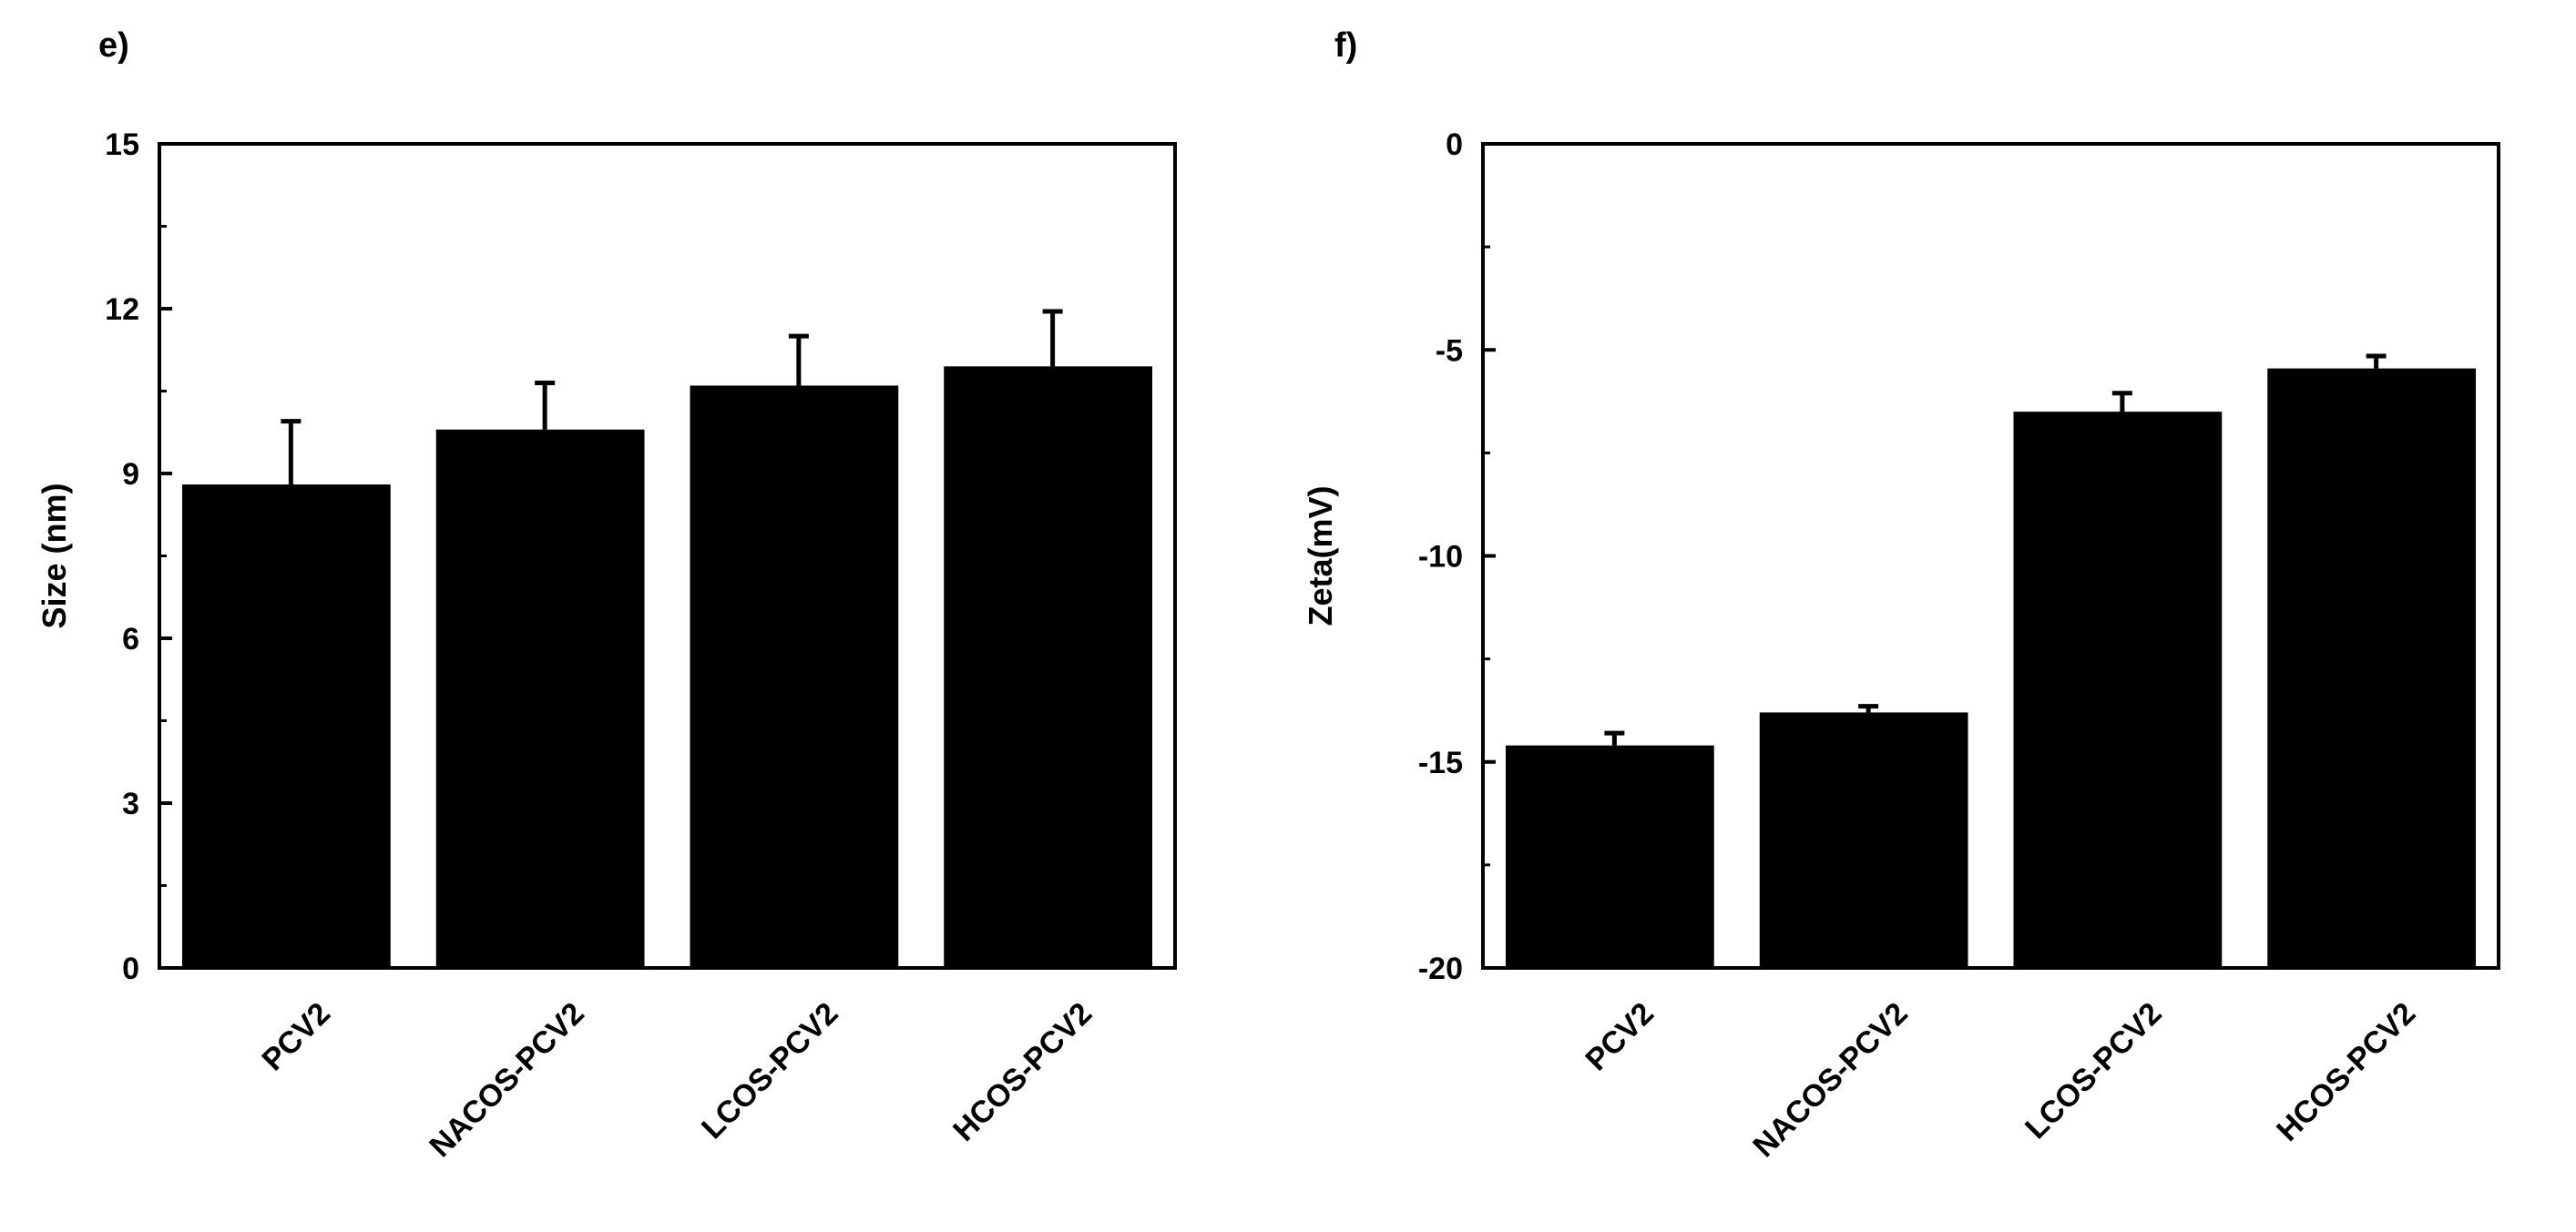 The image size is (2576, 1232). What do you see at coordinates (1345, 46) in the screenshot?
I see `panel-f-label: f)` at bounding box center [1345, 46].